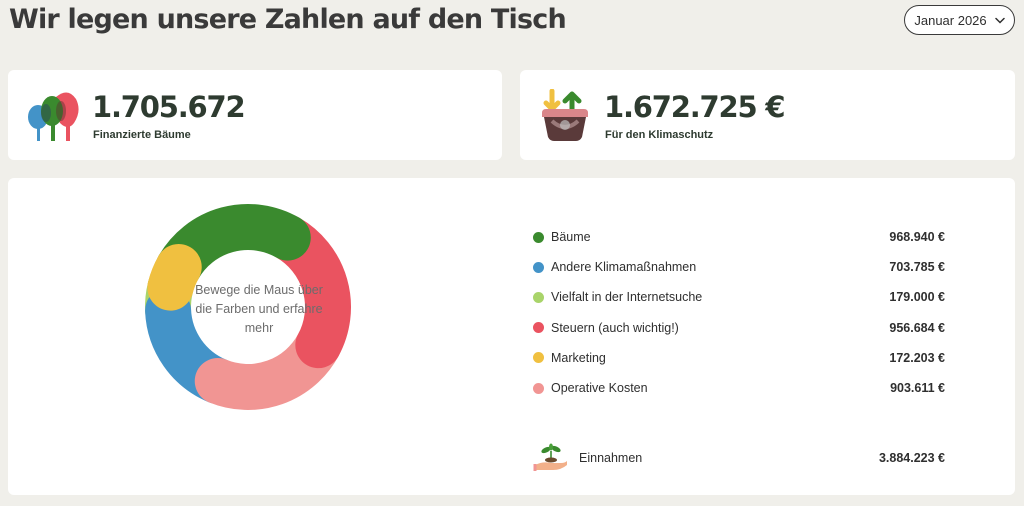 This screenshot has height=506, width=1024. I want to click on legend-item: Vielfalt in der Internetsuche 179.000 €, so click(739, 297).